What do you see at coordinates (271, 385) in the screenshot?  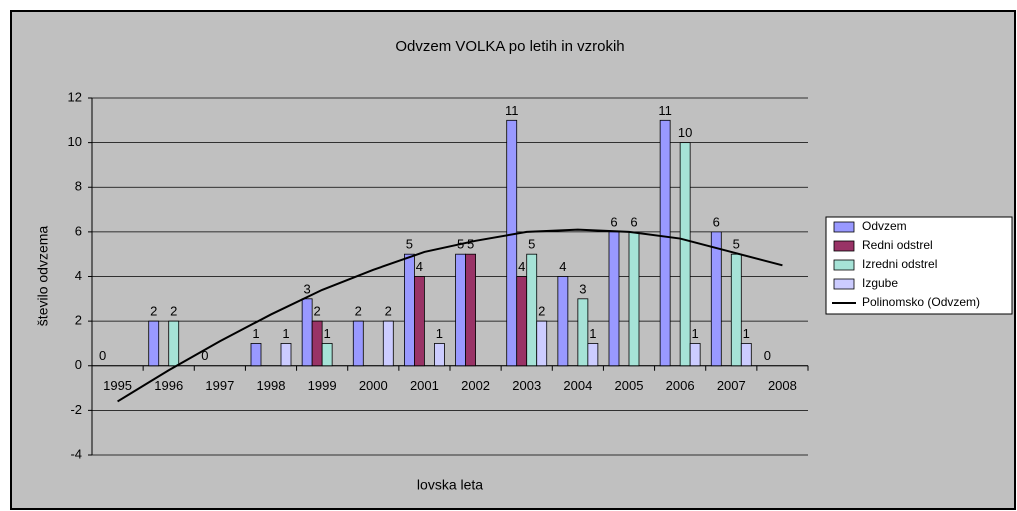 I see `x-tick-label: 1998` at bounding box center [271, 385].